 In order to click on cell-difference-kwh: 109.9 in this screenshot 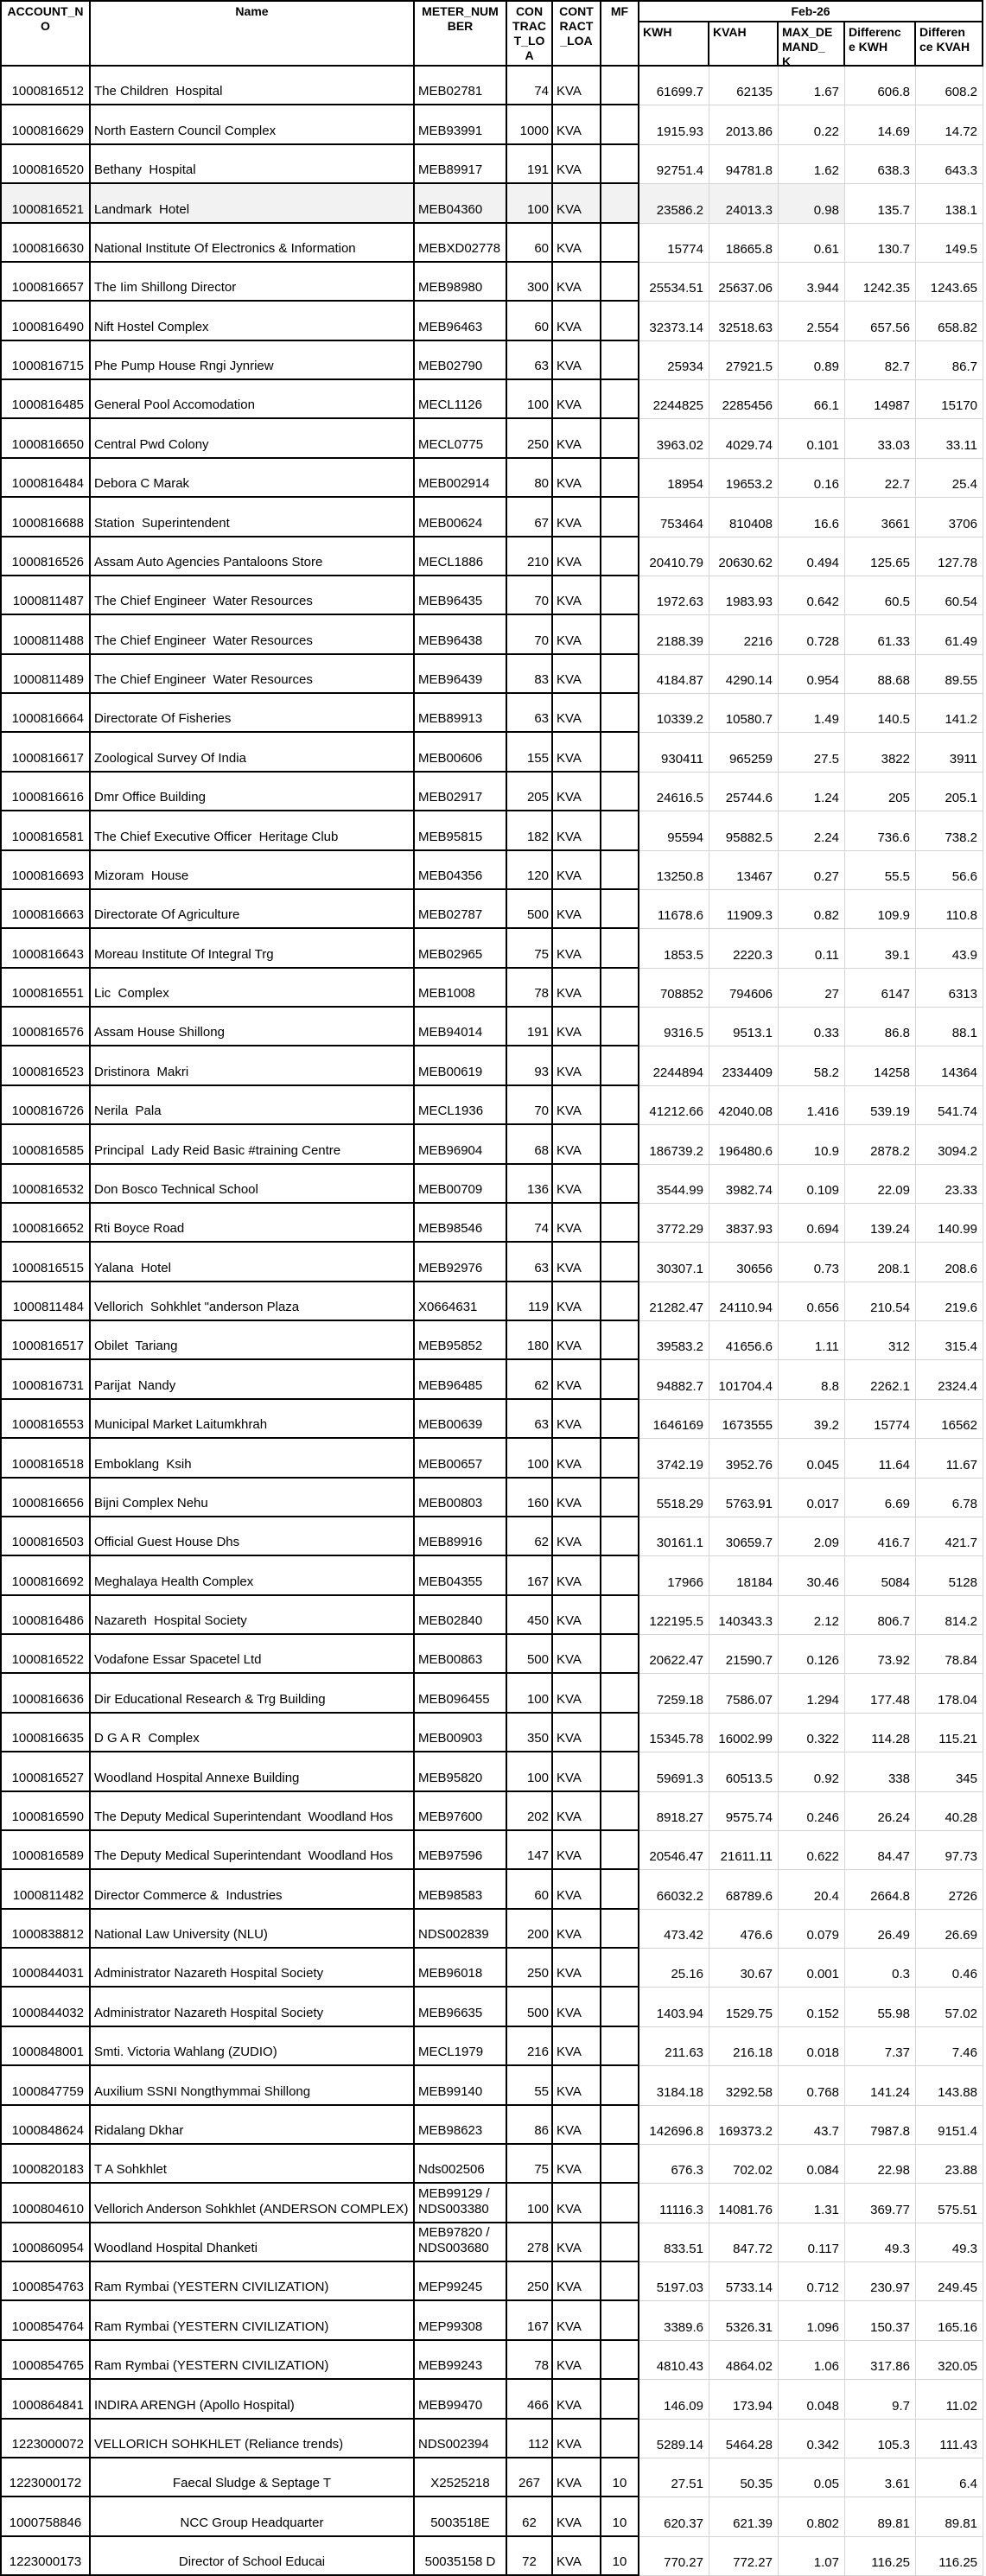, I will do `click(880, 910)`.